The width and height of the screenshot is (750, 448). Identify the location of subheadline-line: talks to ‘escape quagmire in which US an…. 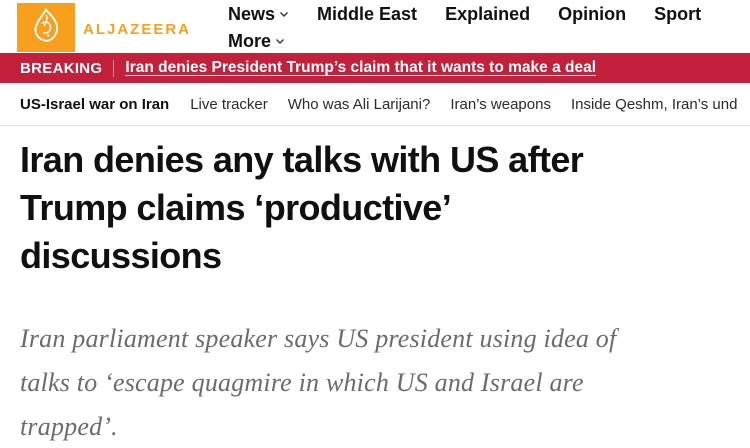
(302, 382).